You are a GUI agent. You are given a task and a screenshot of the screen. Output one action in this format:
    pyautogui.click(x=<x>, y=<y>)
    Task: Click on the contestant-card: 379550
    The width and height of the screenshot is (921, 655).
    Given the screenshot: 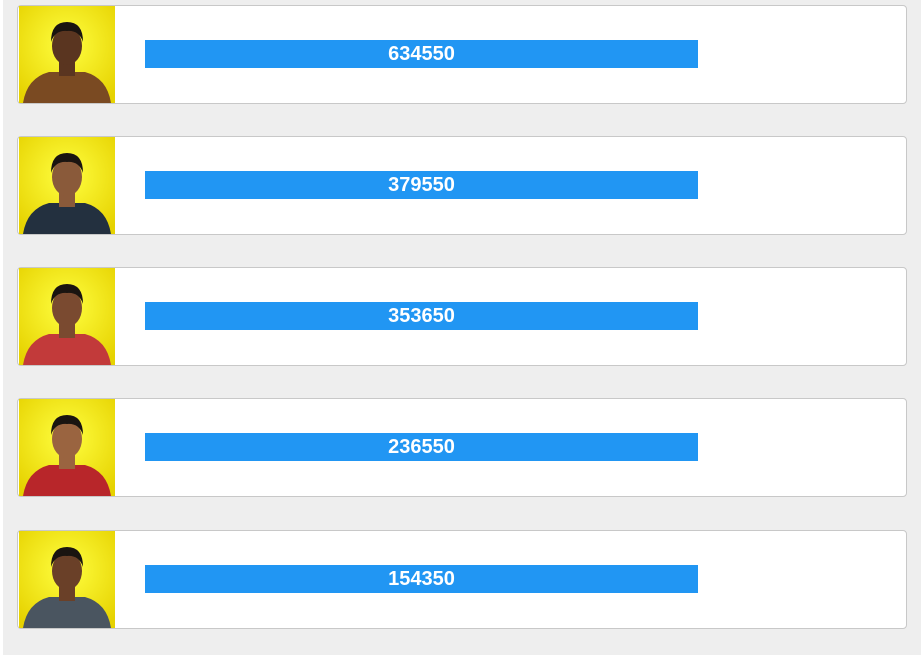 What is the action you would take?
    pyautogui.click(x=462, y=185)
    